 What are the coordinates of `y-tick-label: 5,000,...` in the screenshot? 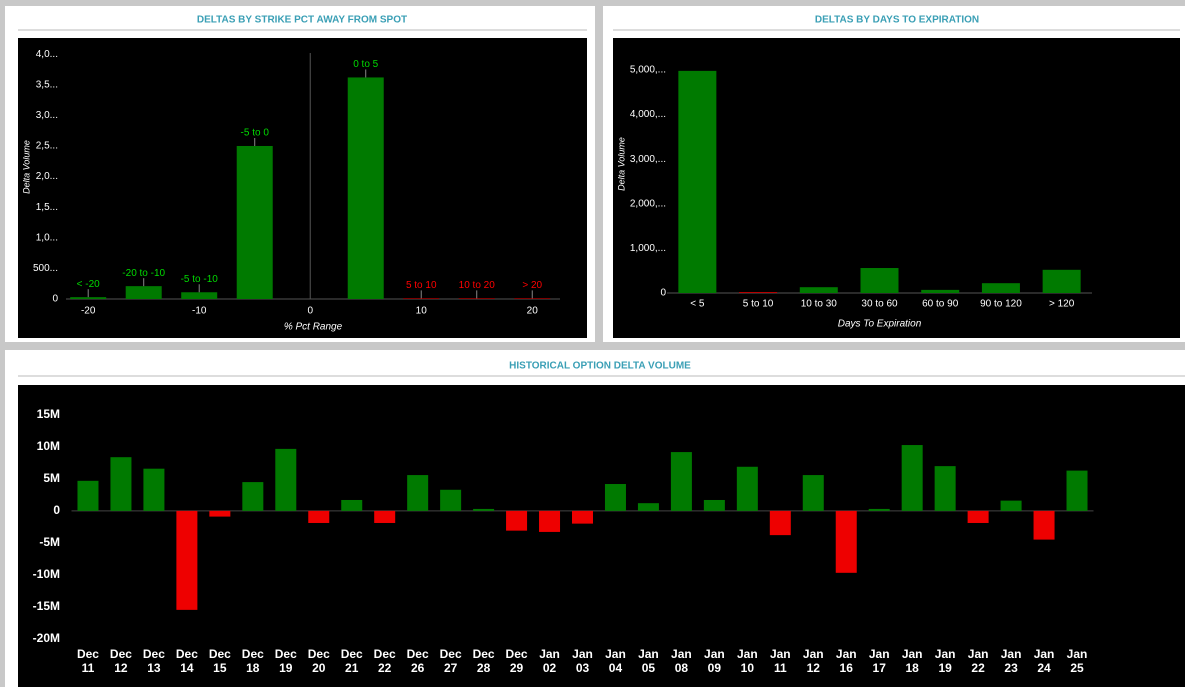 It's located at (648, 70).